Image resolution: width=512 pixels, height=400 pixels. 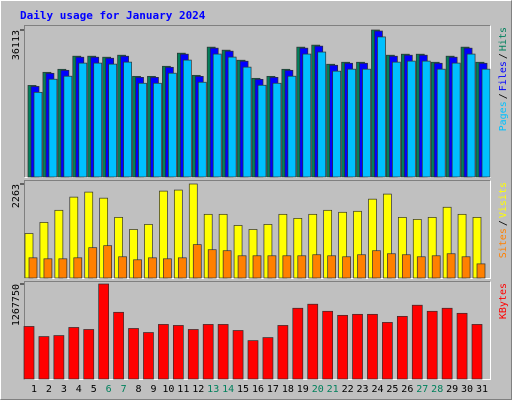 I want to click on legend: Pages / Files / Hits, so click(x=503, y=79).